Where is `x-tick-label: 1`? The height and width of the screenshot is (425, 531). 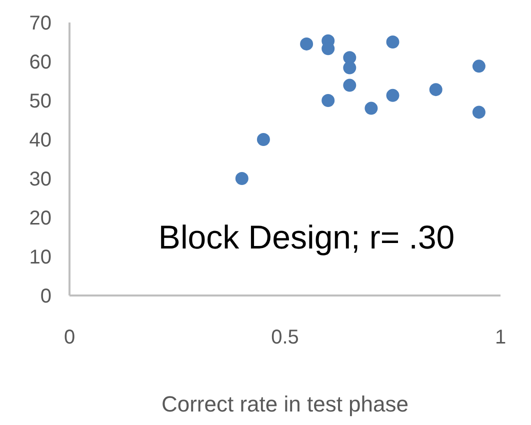 x-tick-label: 1 is located at coordinates (500, 337).